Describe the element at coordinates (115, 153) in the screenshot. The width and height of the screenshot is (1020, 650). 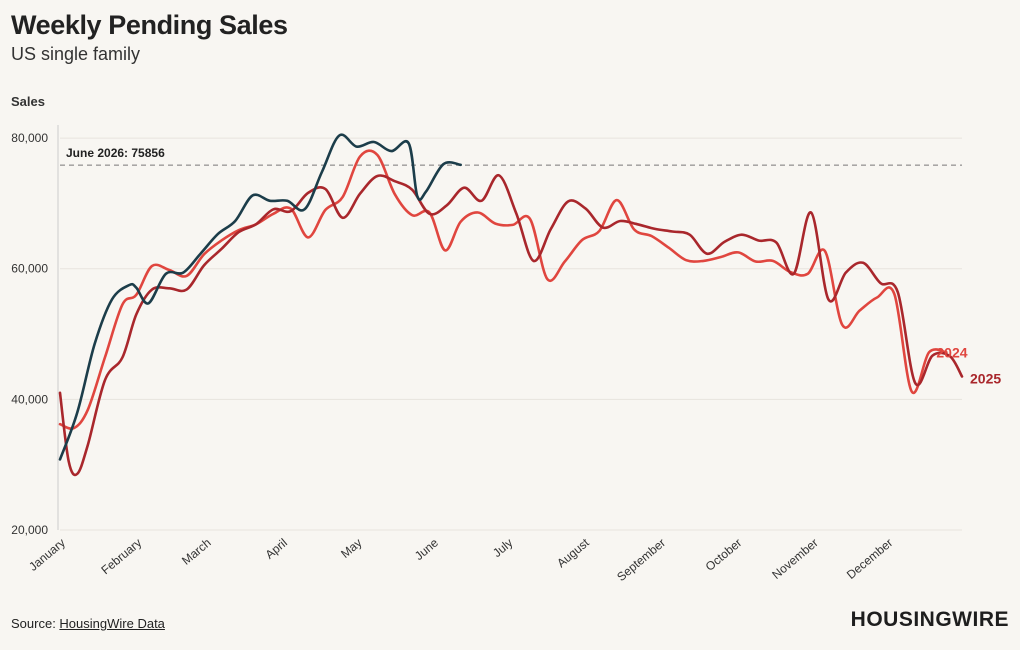
I see `reference-line-label: June 2026: 75856` at that location.